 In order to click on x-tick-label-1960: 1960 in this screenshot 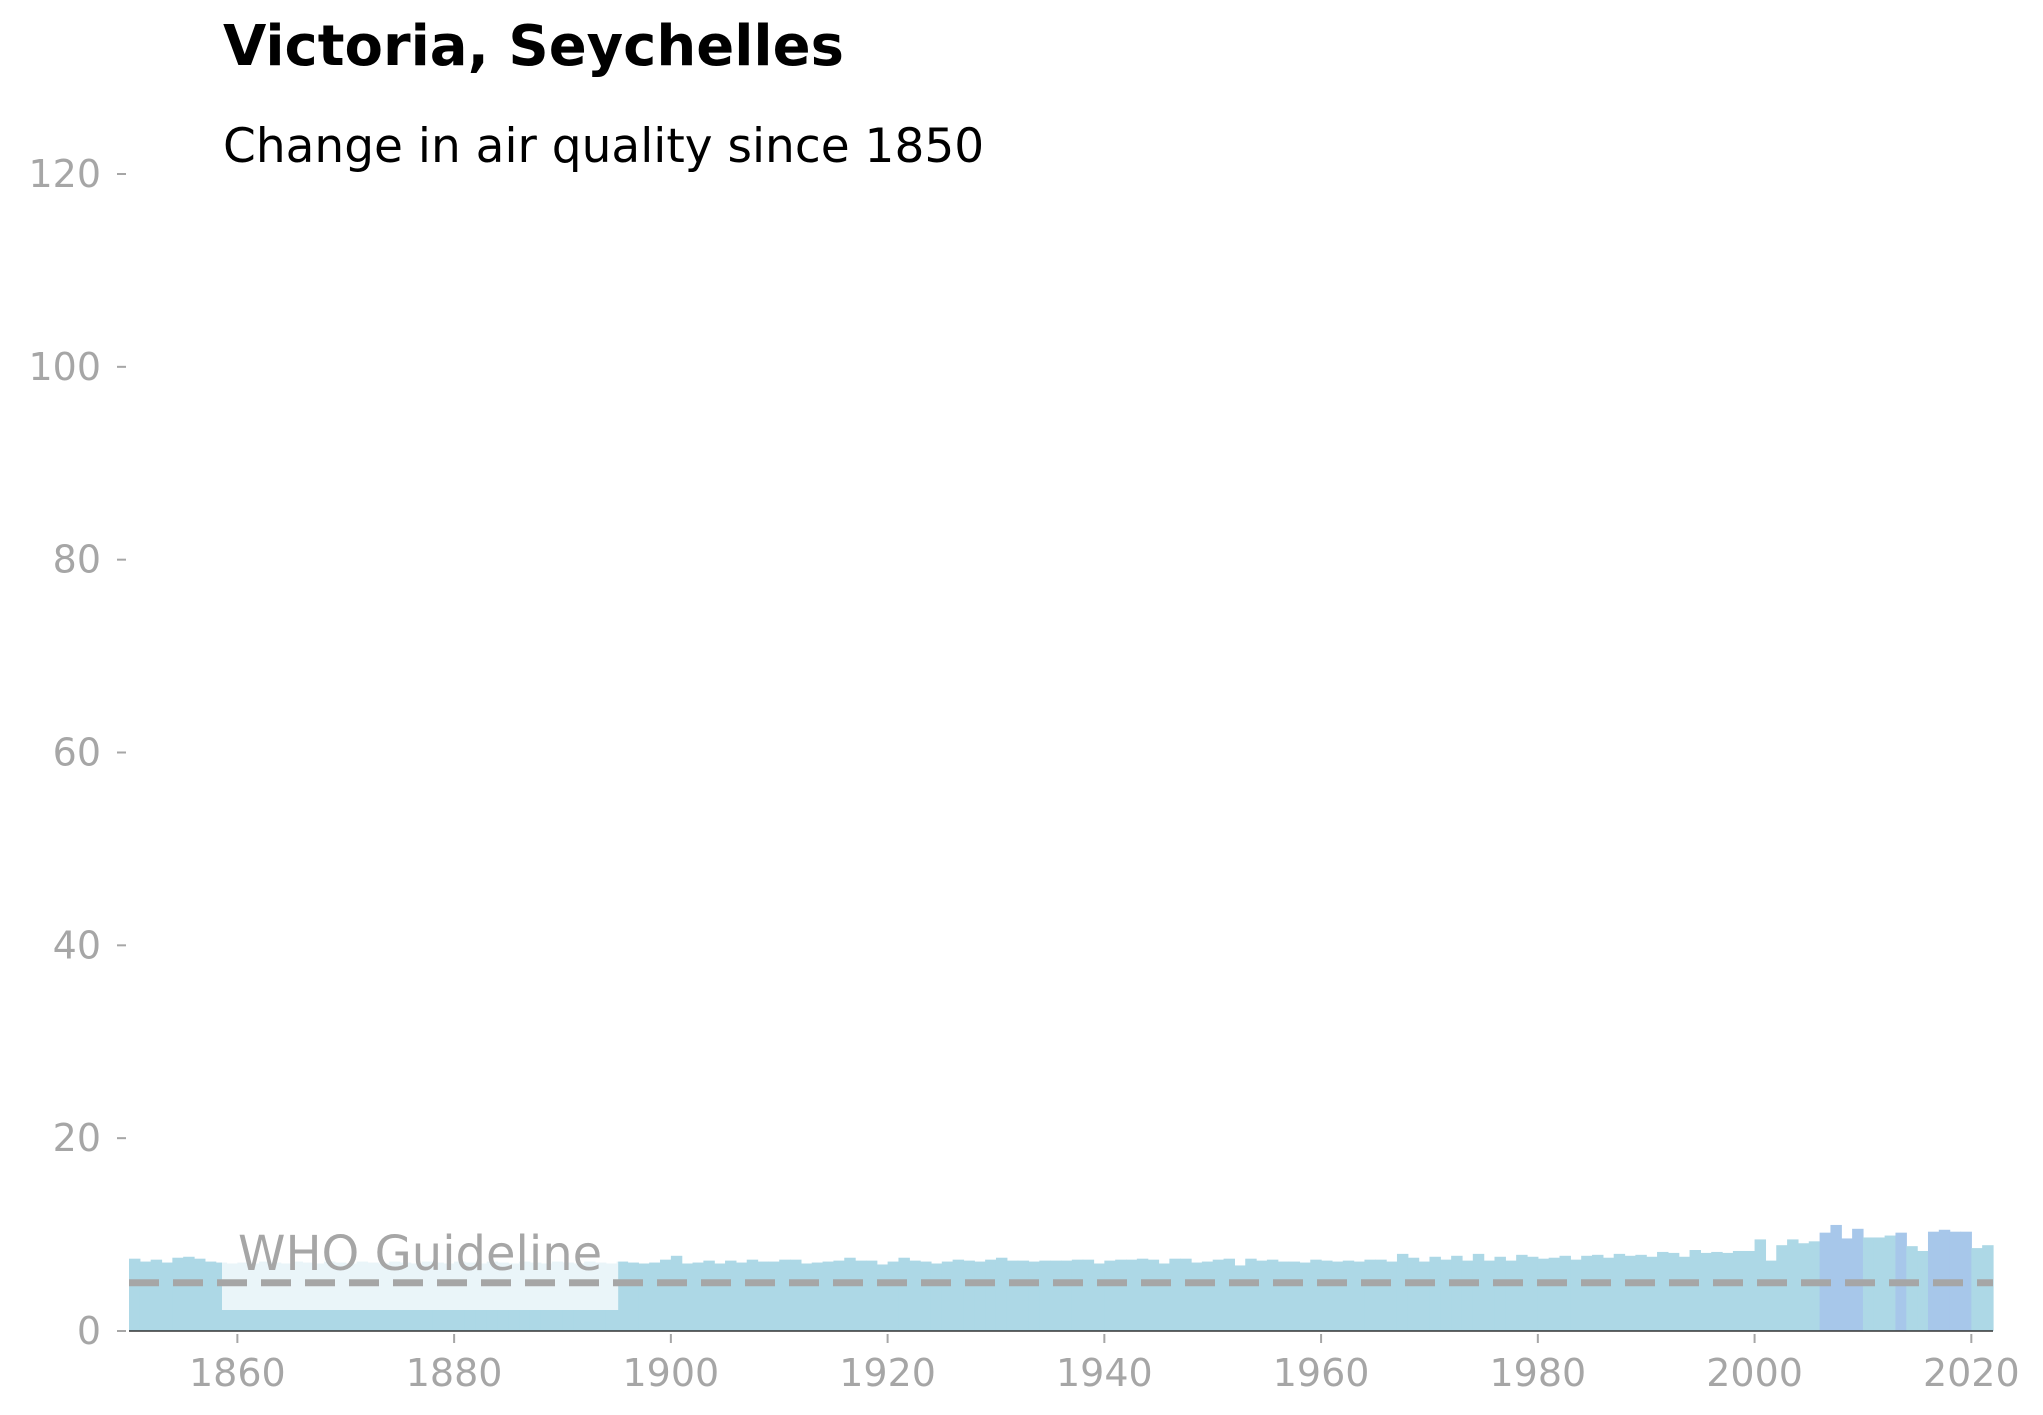, I will do `click(1321, 1373)`.